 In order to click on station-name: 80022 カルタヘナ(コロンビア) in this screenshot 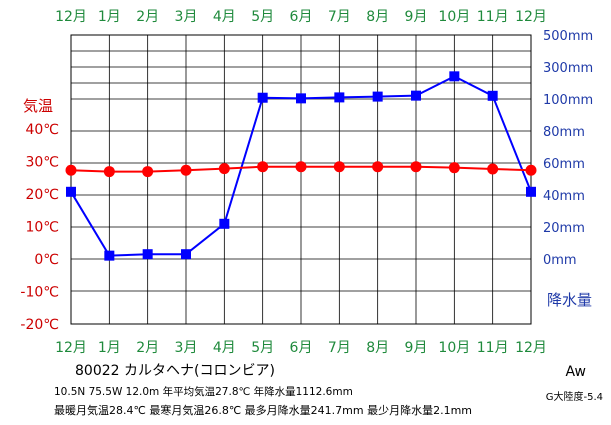, I will do `click(175, 371)`.